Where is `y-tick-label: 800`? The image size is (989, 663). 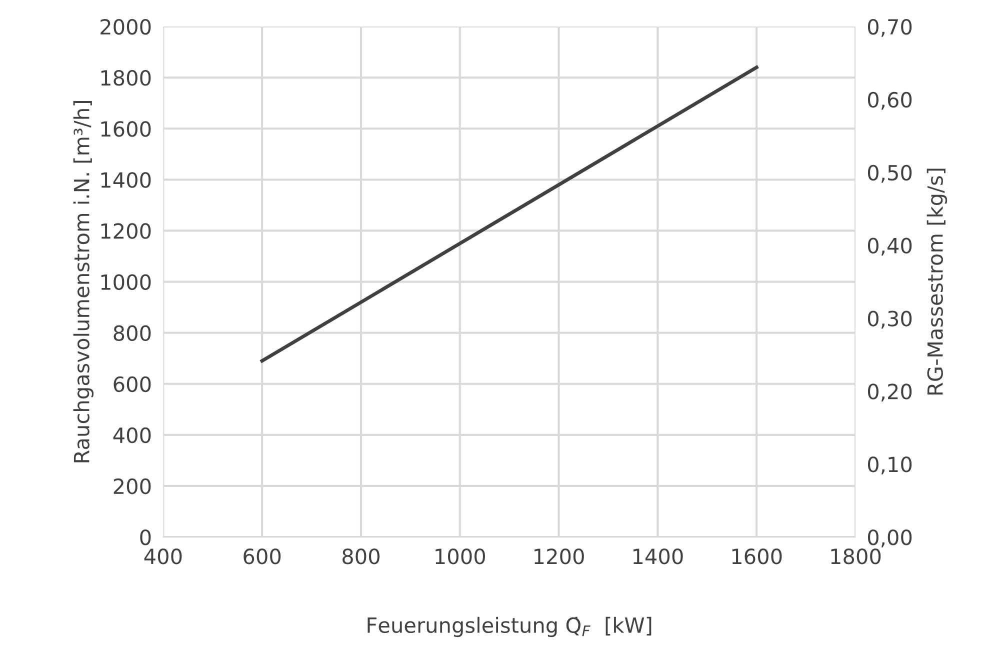 y-tick-label: 800 is located at coordinates (132, 333).